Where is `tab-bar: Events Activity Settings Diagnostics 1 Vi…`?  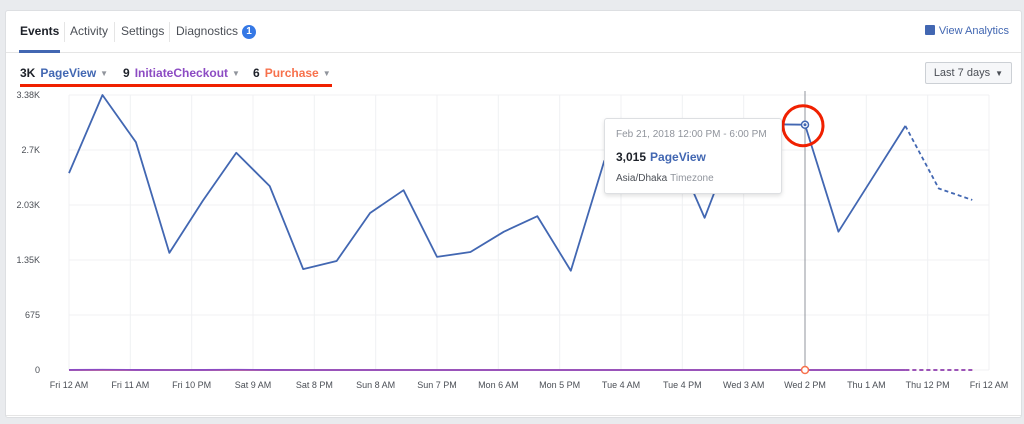
tab-bar: Events Activity Settings Diagnostics 1 Vi… is located at coordinates (513, 32).